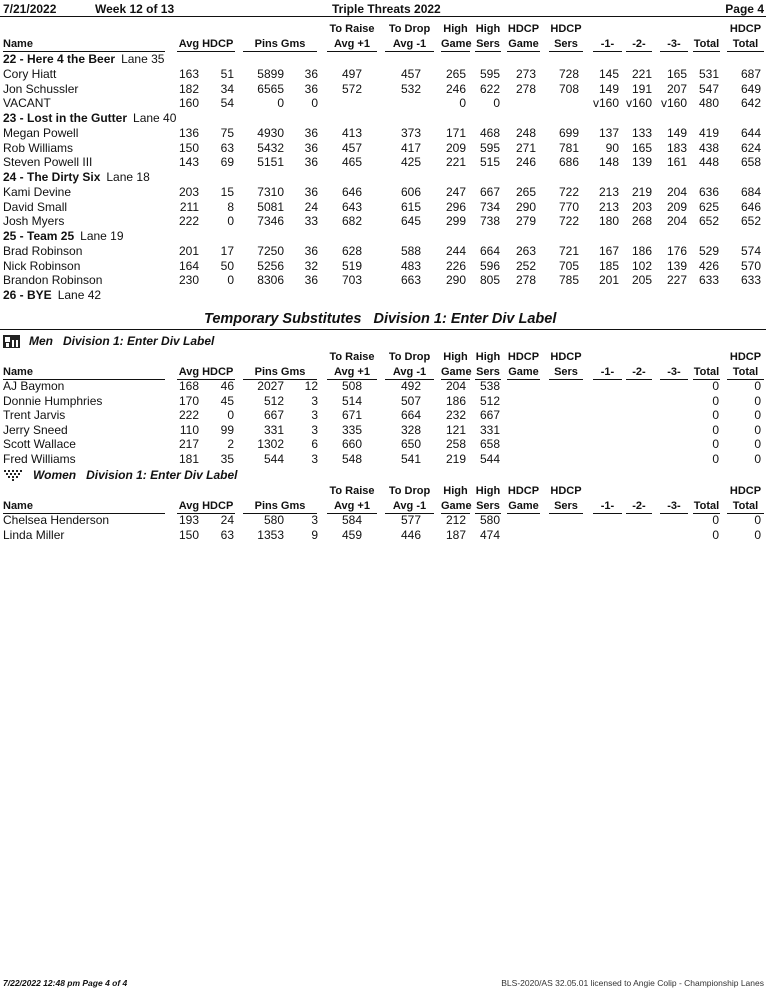 This screenshot has width=768, height=991. What do you see at coordinates (608, 280) in the screenshot?
I see `cell-game-1: 201` at bounding box center [608, 280].